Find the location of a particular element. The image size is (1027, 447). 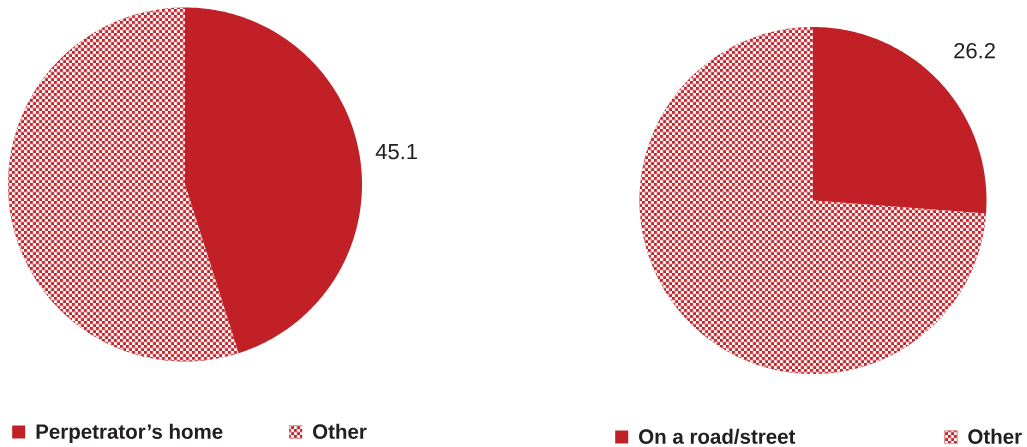

data-label: 45.1 is located at coordinates (396, 151).